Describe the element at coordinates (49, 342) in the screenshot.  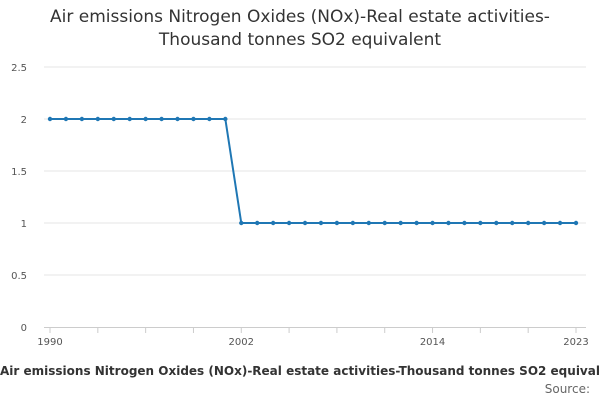
I see `x-tick-label: 1990` at that location.